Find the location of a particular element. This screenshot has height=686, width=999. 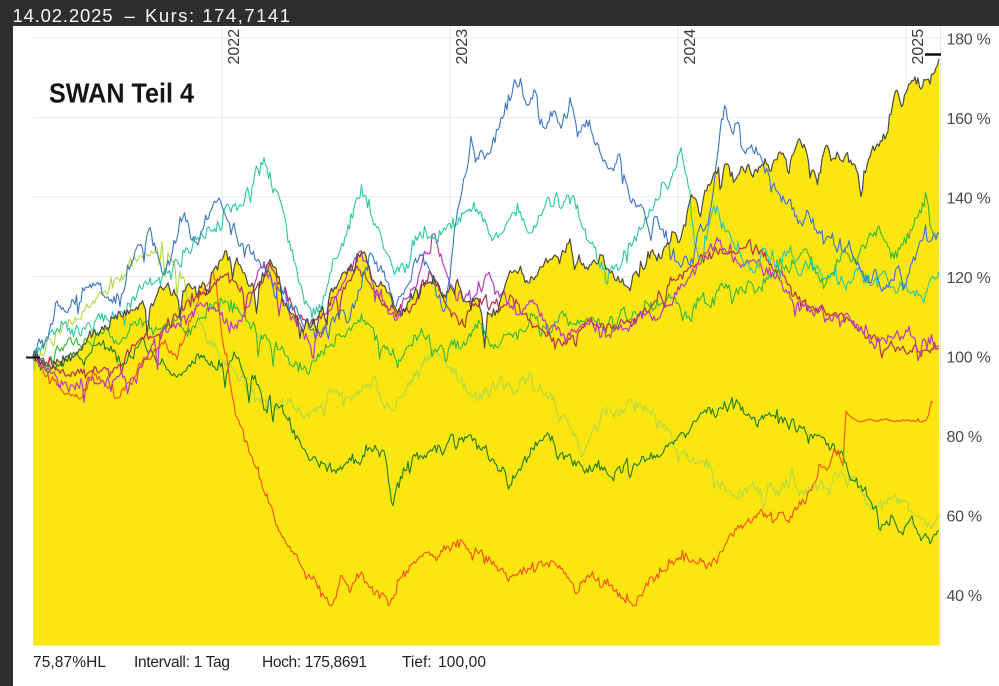

svg-text: 100 % is located at coordinates (969, 358).